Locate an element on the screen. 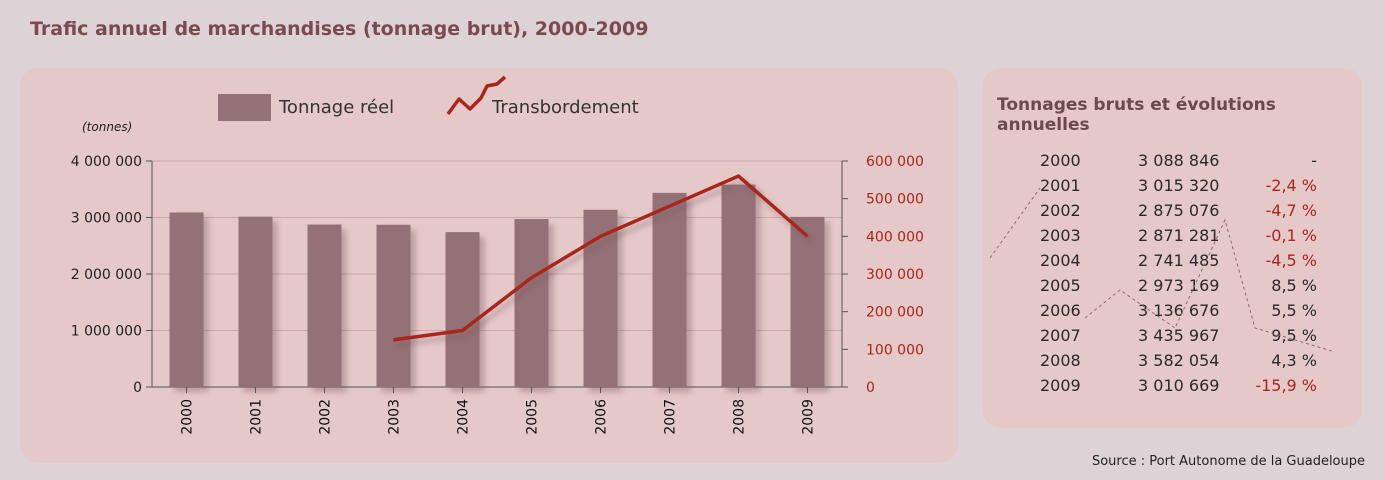  table-change: -4,5 % is located at coordinates (1291, 260).